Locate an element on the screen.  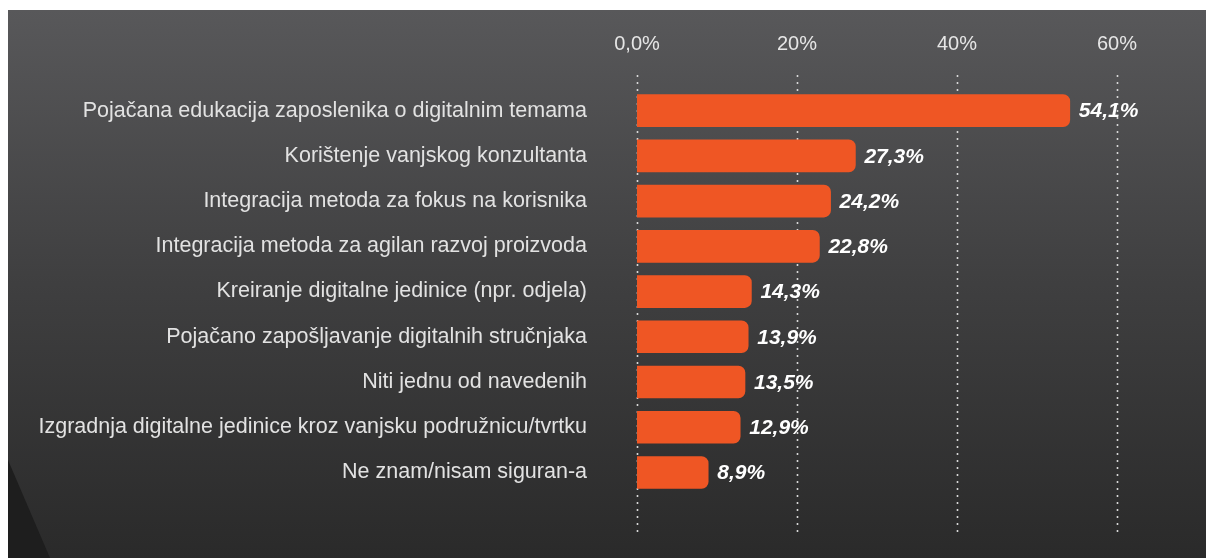
y-tick-label: Izgradnja digitalne jedinice kroz vanjsku podružnicu/tvrtku is located at coordinates (312, 426).